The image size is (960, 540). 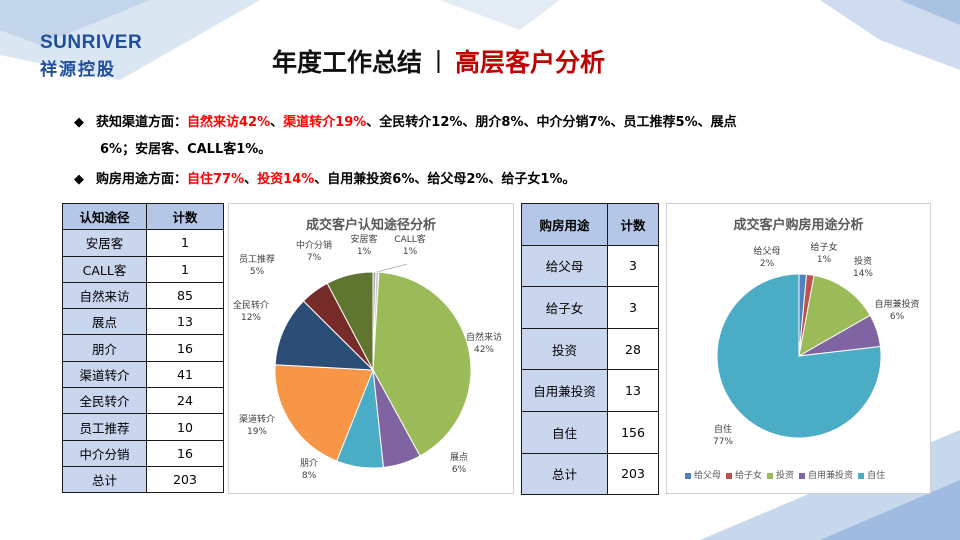 I want to click on table-row: 中介分销 16, so click(x=143, y=453).